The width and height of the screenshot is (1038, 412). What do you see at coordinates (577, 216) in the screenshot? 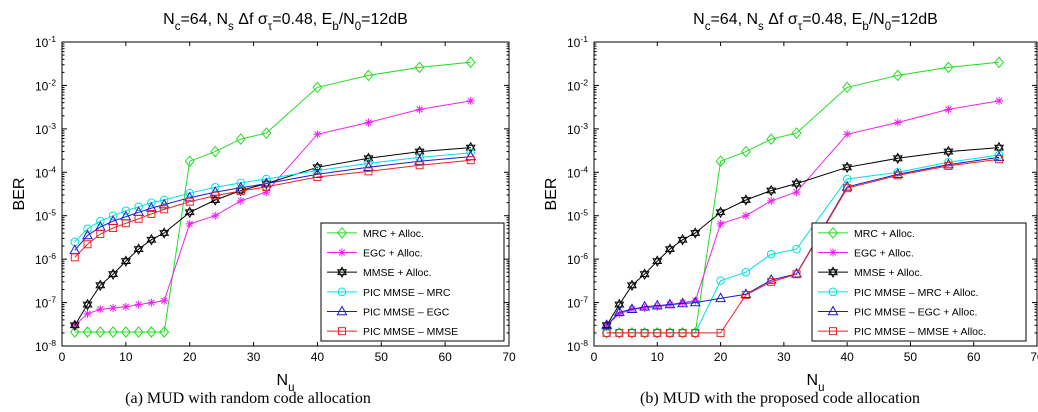
I see `y-tick-label: 10⁻⁵` at bounding box center [577, 216].